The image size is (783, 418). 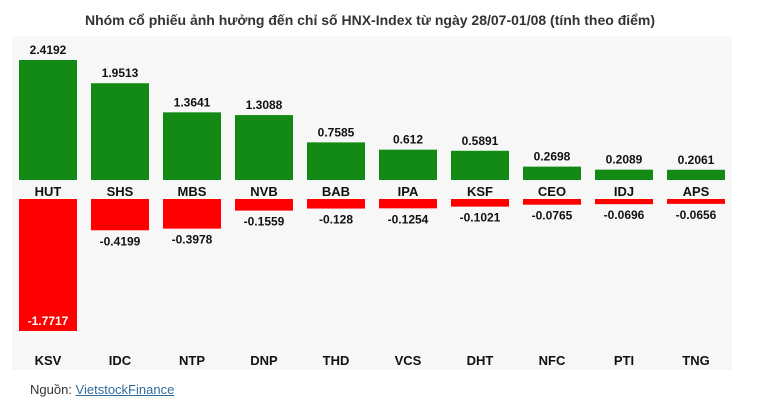 I want to click on negative-value-label: -0.0696, so click(x=624, y=215).